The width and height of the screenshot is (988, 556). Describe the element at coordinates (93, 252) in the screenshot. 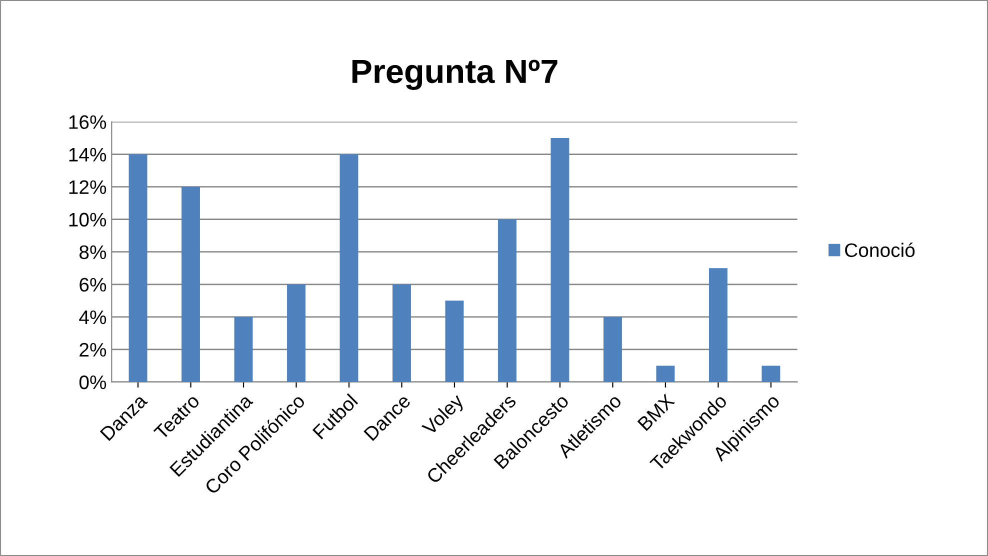

I see `y-tick-label: 8%` at that location.